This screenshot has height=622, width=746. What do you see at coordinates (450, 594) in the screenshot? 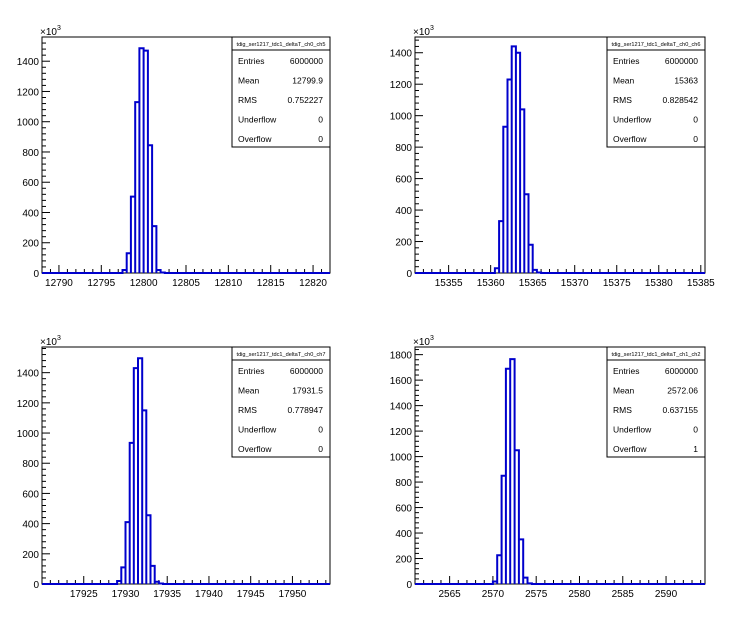
I see `x-tick-label: 2565` at bounding box center [450, 594].